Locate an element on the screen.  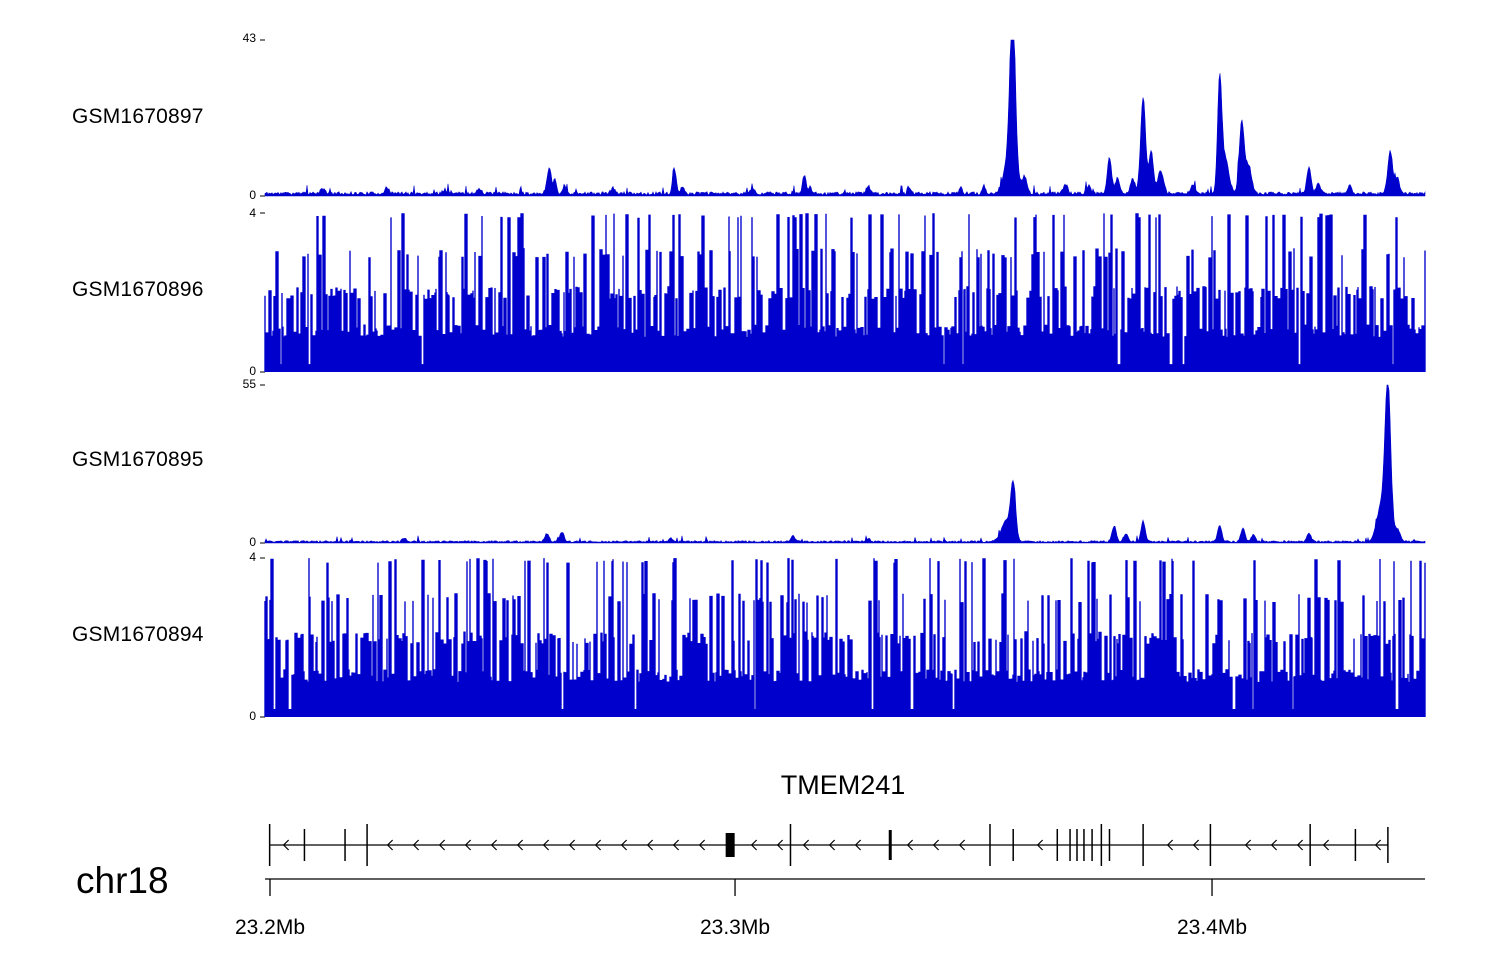
ruler-tick-label-23-2mb: 23.2Mb is located at coordinates (270, 927).